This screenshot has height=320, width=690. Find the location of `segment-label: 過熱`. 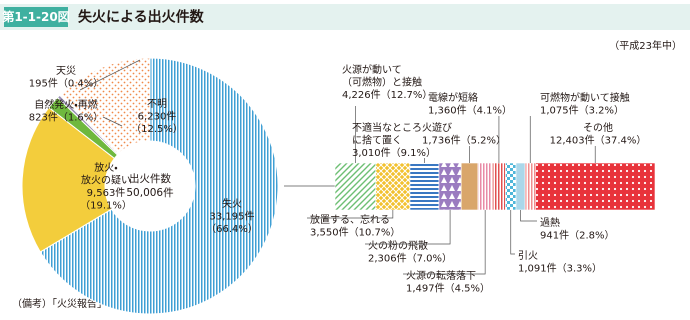

segment-label: 過熱 is located at coordinates (550, 222).